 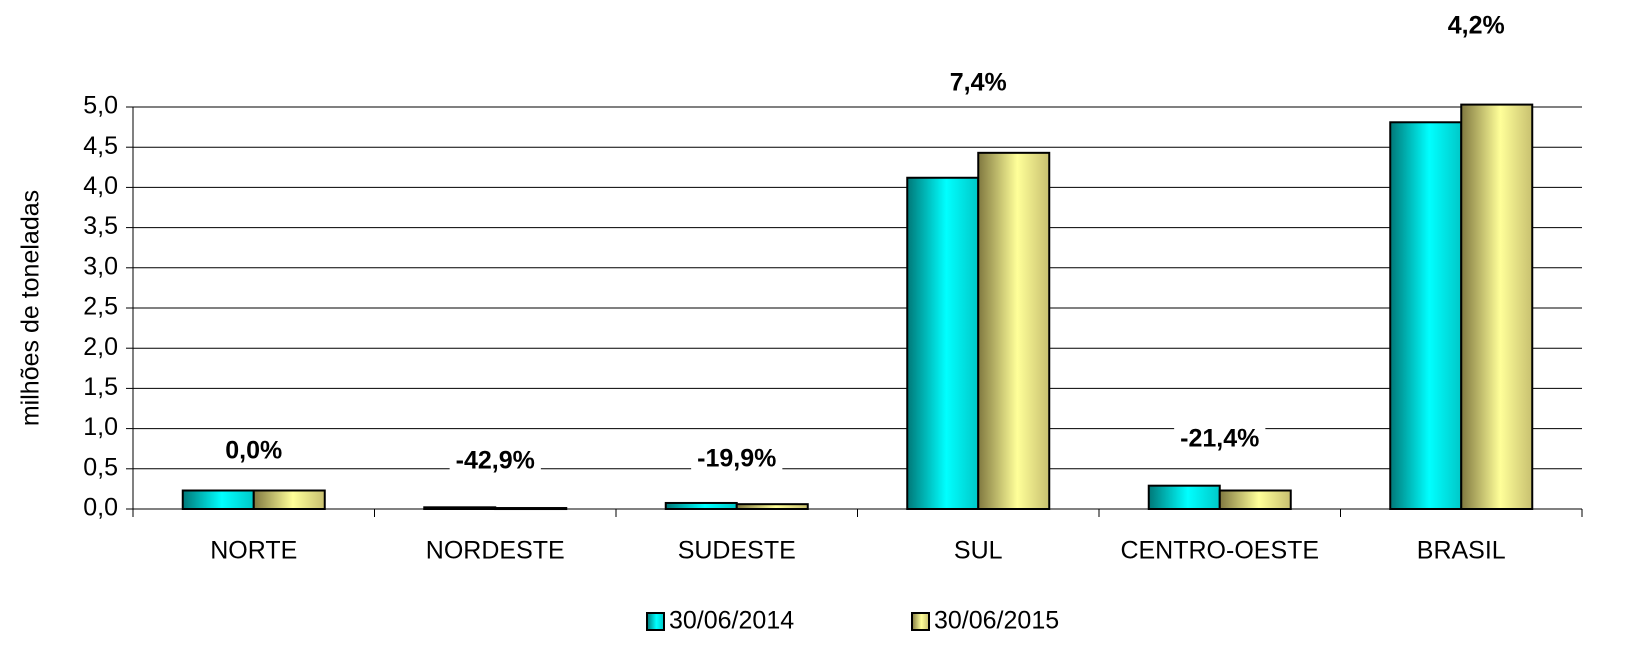 What do you see at coordinates (100, 226) in the screenshot?
I see `y-tick-label: 3,5` at bounding box center [100, 226].